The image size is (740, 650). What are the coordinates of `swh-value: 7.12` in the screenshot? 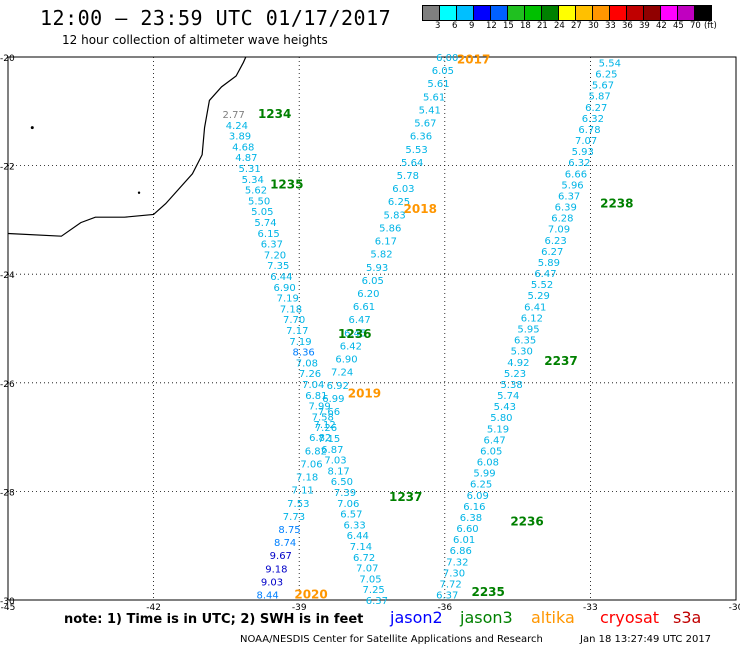 It's located at (324, 425).